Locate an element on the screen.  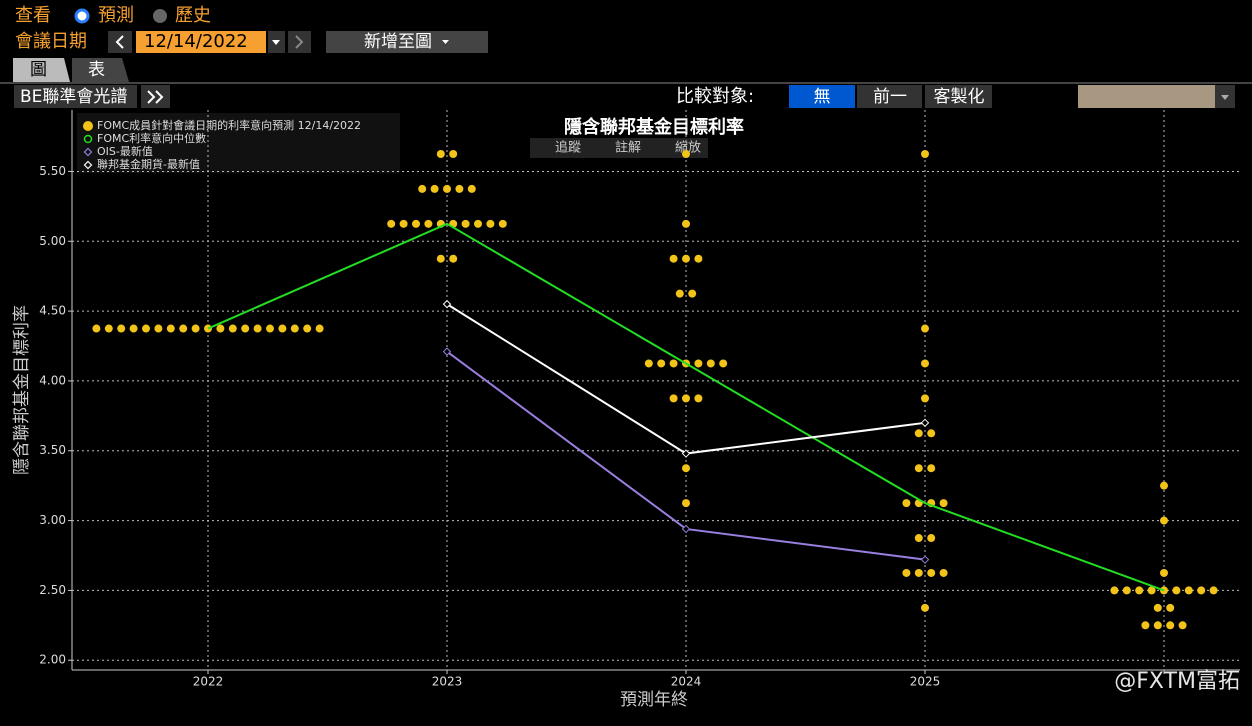
x-tick-label: 2023 is located at coordinates (447, 682).